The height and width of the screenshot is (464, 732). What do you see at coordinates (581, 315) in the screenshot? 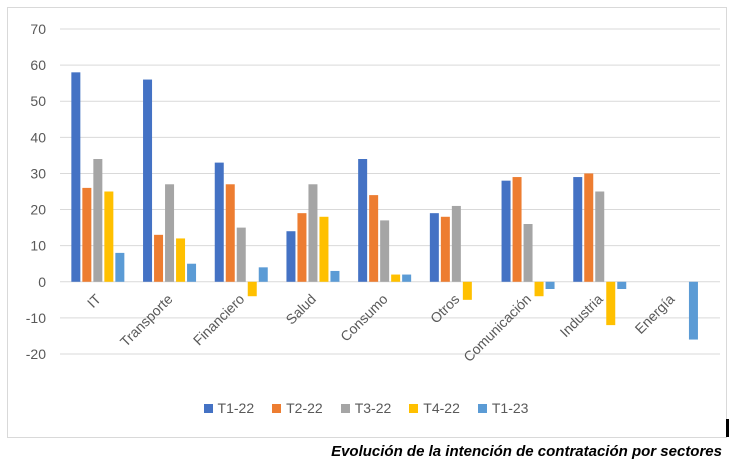
I see `category-label: Industria` at bounding box center [581, 315].